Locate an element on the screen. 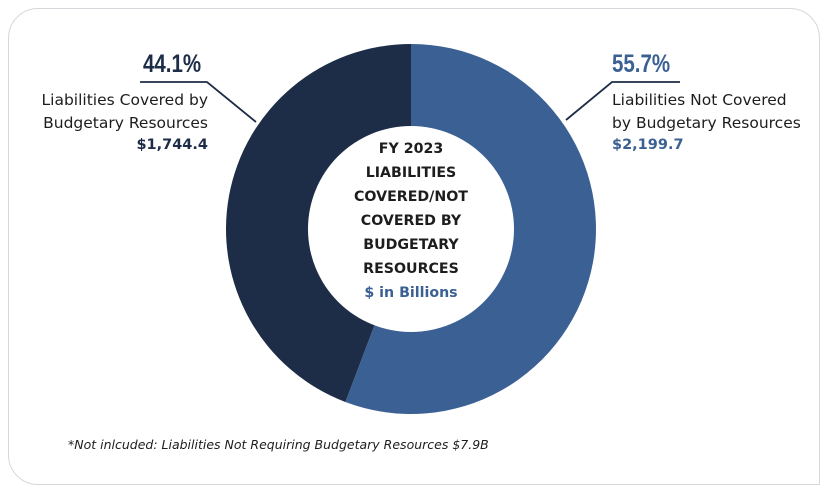  not-covered-percent-label: 55.7% is located at coordinates (641, 64).